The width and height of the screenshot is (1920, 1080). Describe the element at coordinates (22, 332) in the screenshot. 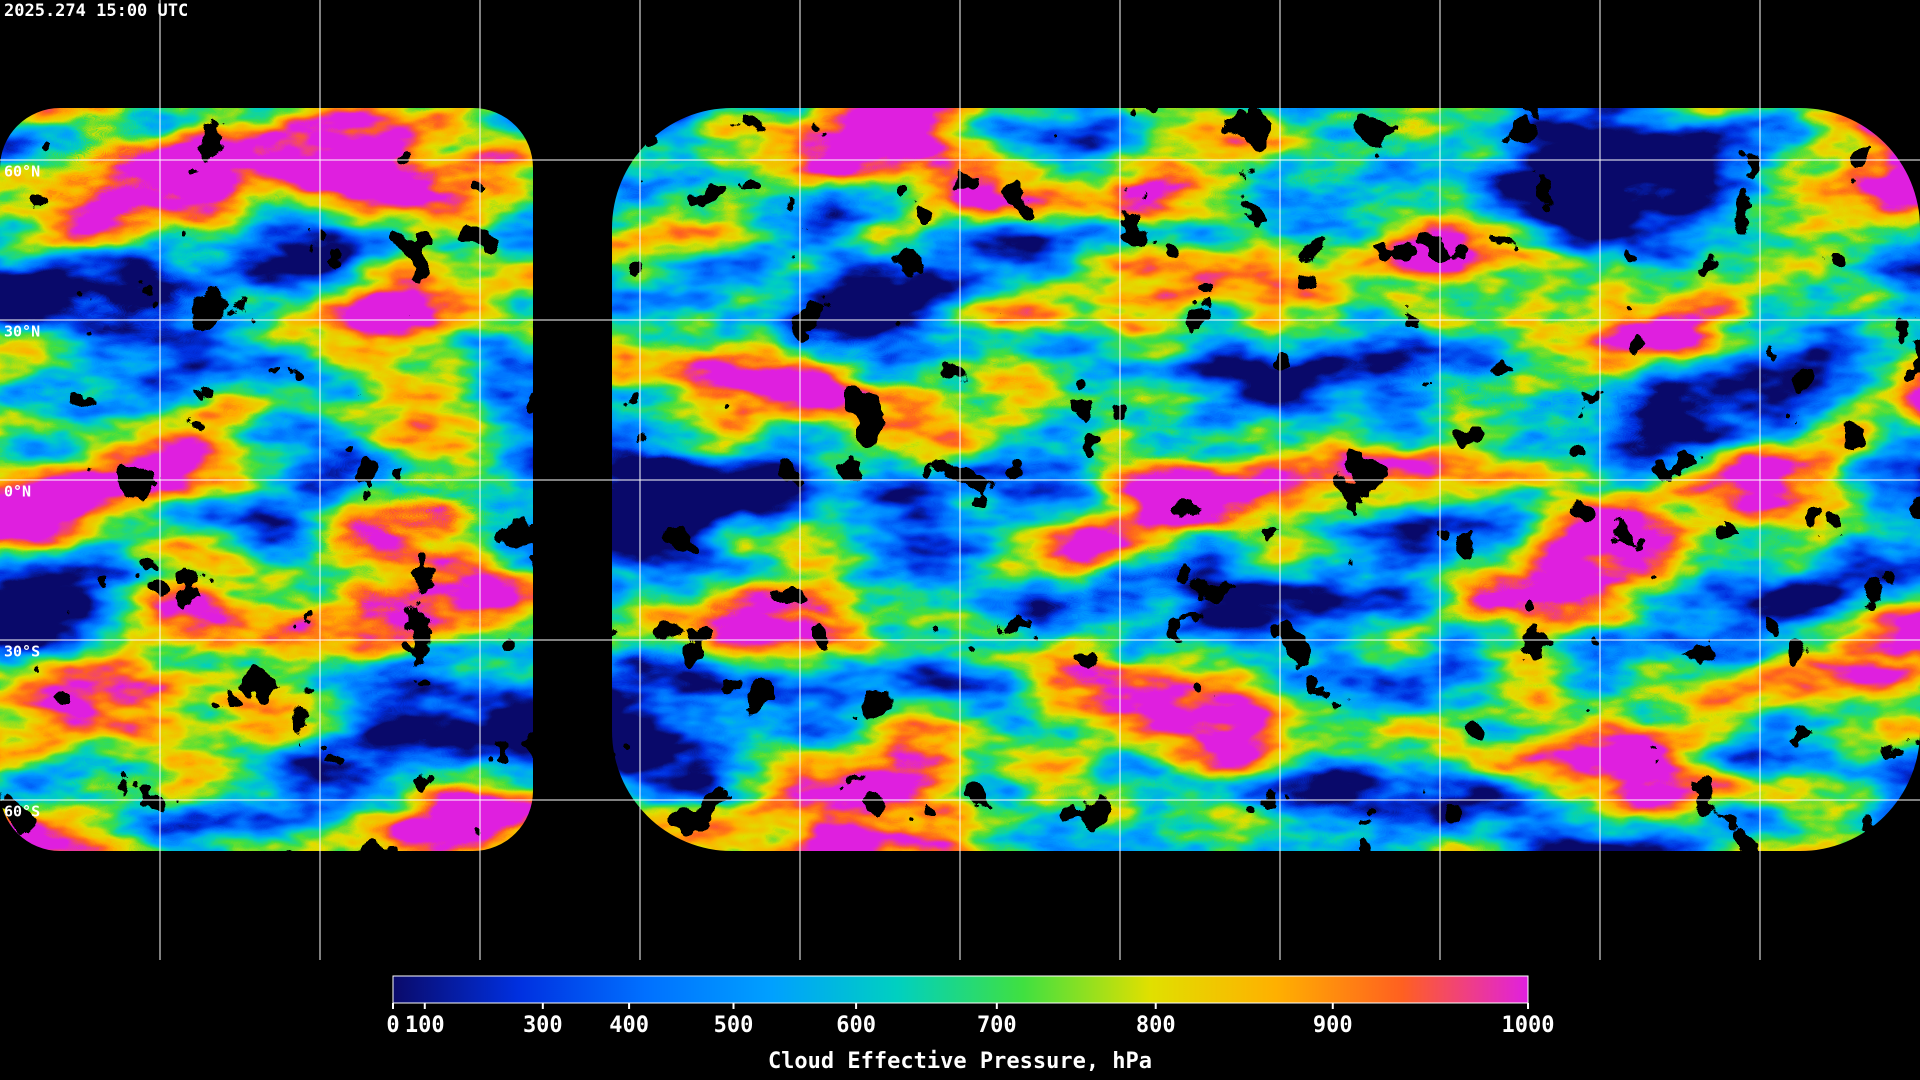

I see `latitude-label: 30°N` at that location.